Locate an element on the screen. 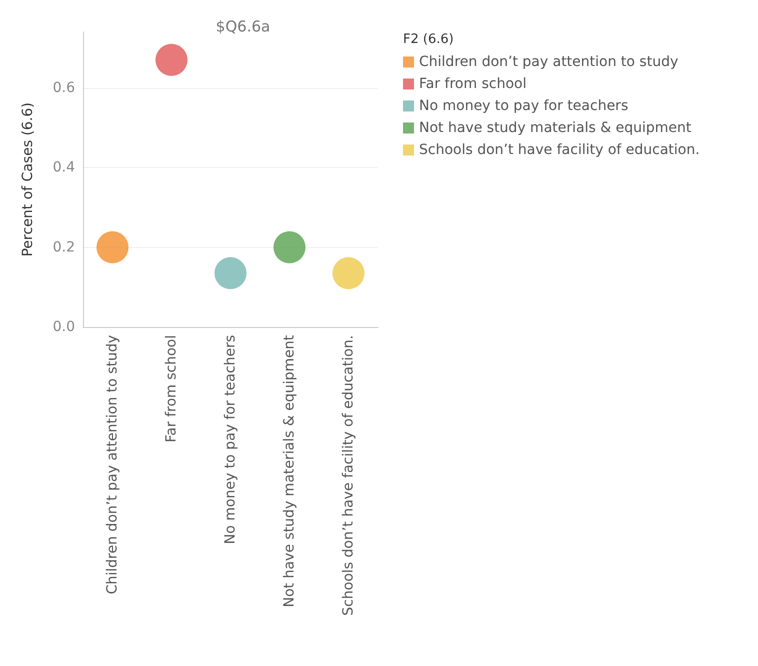 Image resolution: width=758 pixels, height=666 pixels. legend-label: Children don’t pay attention to study is located at coordinates (548, 62).